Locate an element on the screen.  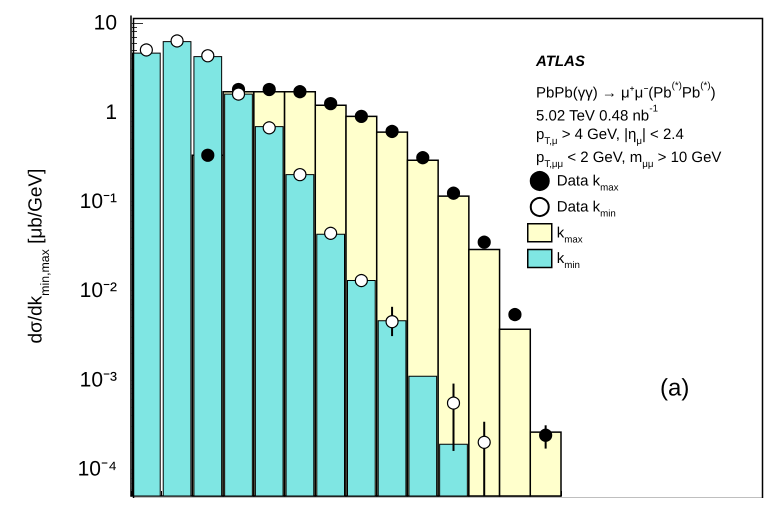
annotation: PbPb(γγ) → μ⁺μ⁻(Pb(*)Pb(*)) is located at coordinates (626, 91).